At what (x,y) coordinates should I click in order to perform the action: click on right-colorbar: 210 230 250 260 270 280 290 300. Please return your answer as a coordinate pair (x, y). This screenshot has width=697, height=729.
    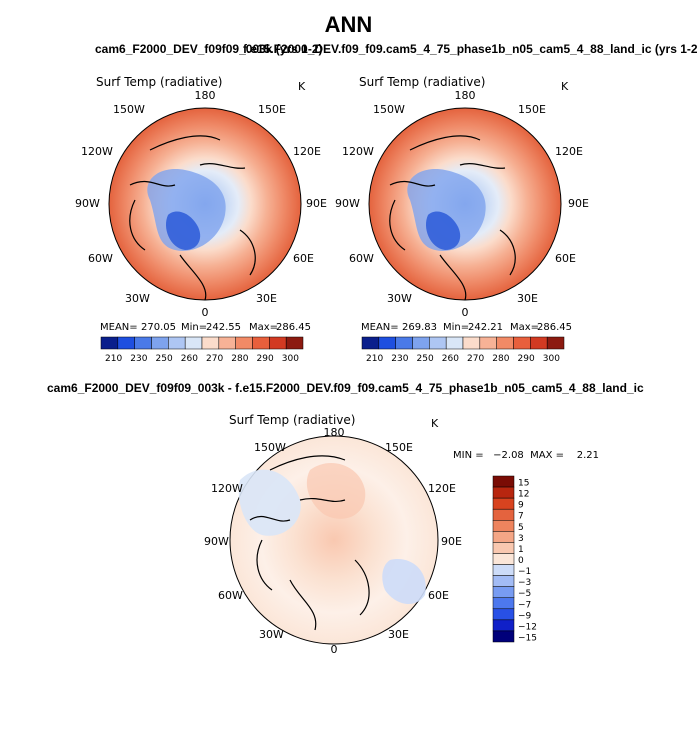
    Looking at the image, I should click on (463, 350).